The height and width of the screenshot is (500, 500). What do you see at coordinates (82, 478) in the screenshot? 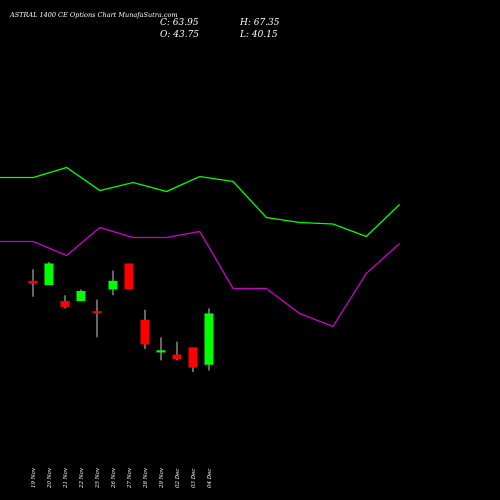
I see `x-tick-label: 22 Nov` at bounding box center [82, 478].